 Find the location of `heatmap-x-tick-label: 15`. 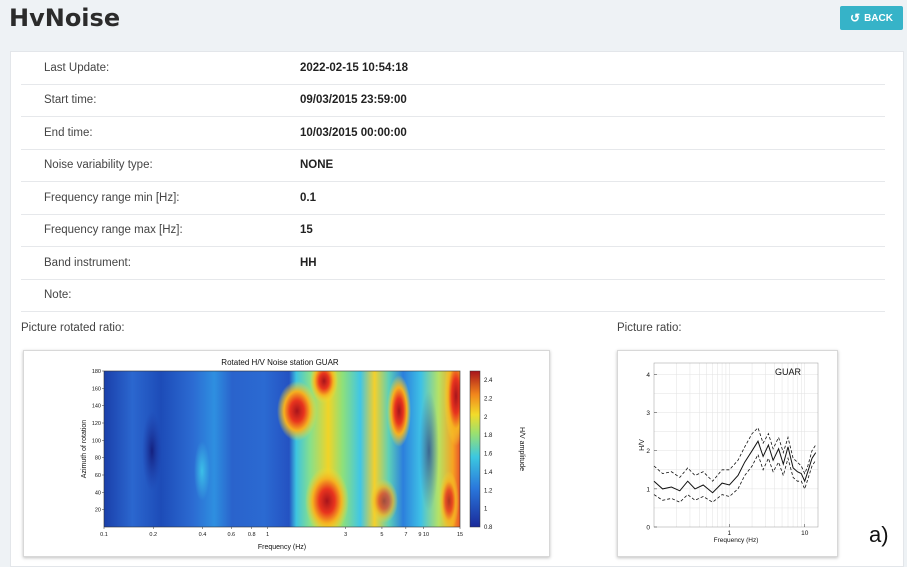

heatmap-x-tick-label: 15 is located at coordinates (460, 535).